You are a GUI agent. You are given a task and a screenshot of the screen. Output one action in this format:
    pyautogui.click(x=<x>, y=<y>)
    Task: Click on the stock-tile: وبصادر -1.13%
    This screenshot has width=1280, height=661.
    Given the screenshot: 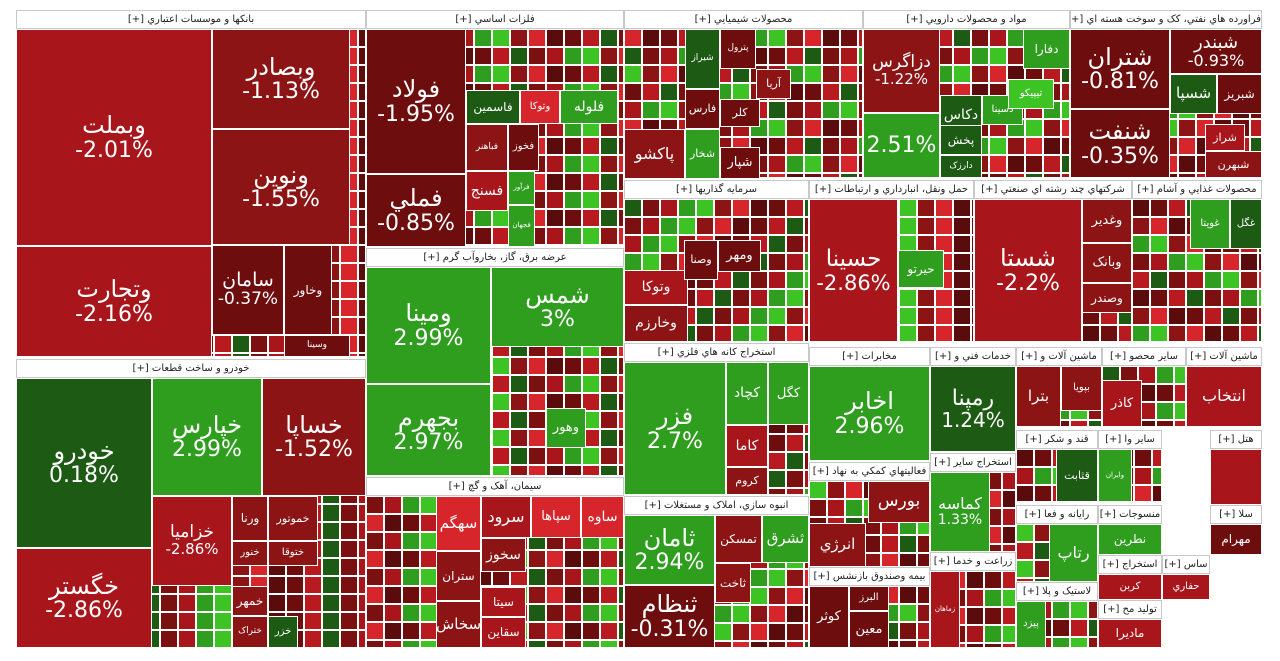 What is the action you would take?
    pyautogui.click(x=281, y=79)
    